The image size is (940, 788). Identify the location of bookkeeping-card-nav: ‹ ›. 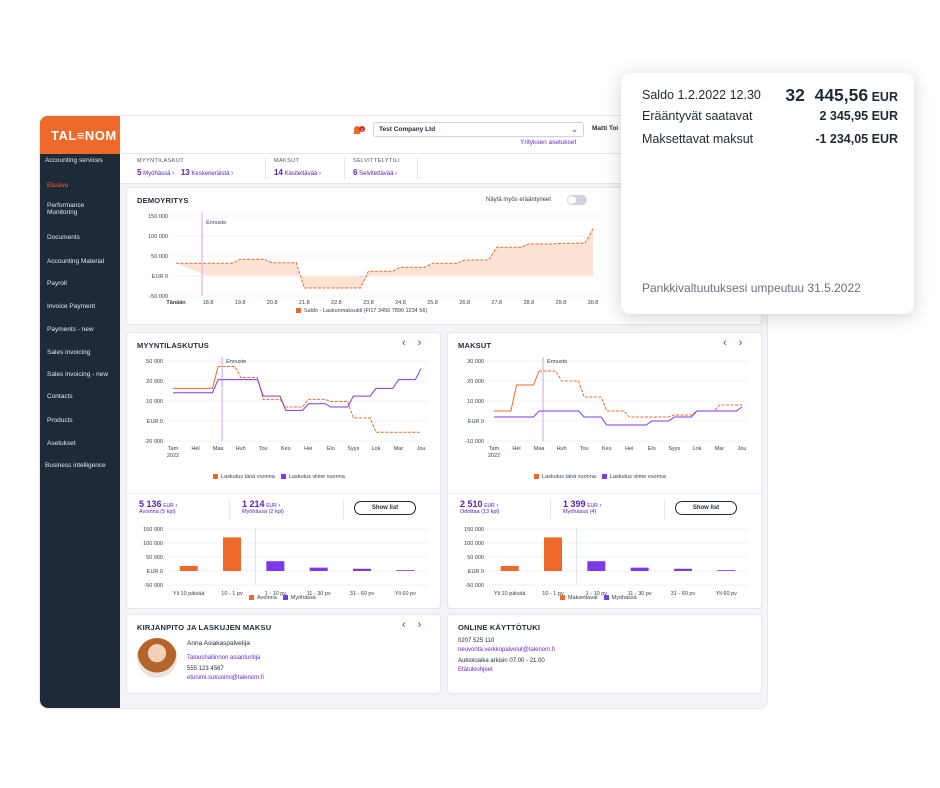
(405, 625).